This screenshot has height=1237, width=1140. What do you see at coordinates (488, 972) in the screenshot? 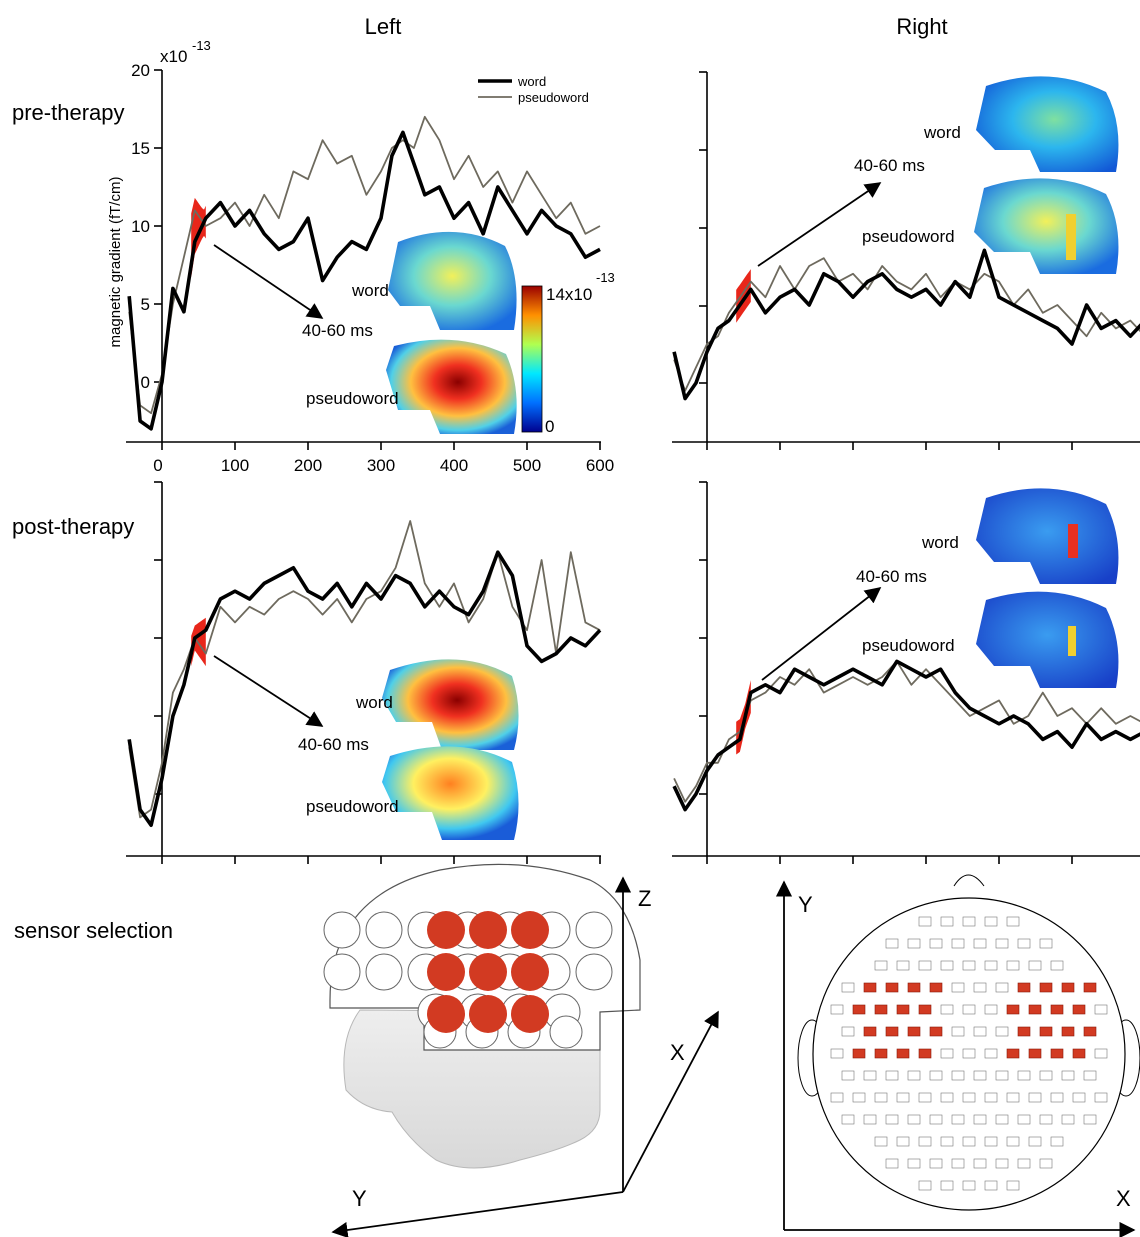
I see `helmet-selected-sensors` at bounding box center [488, 972].